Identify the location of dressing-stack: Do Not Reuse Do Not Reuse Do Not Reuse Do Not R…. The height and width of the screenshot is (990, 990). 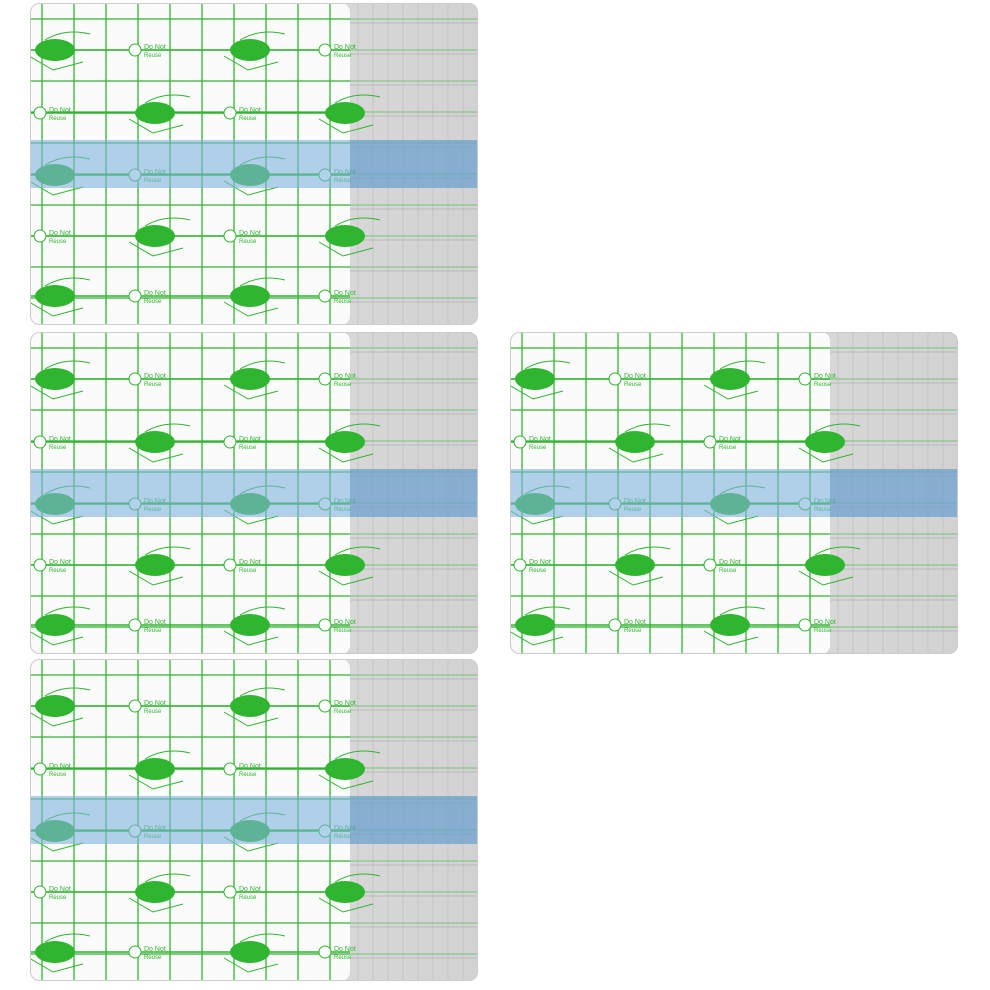
(254, 493).